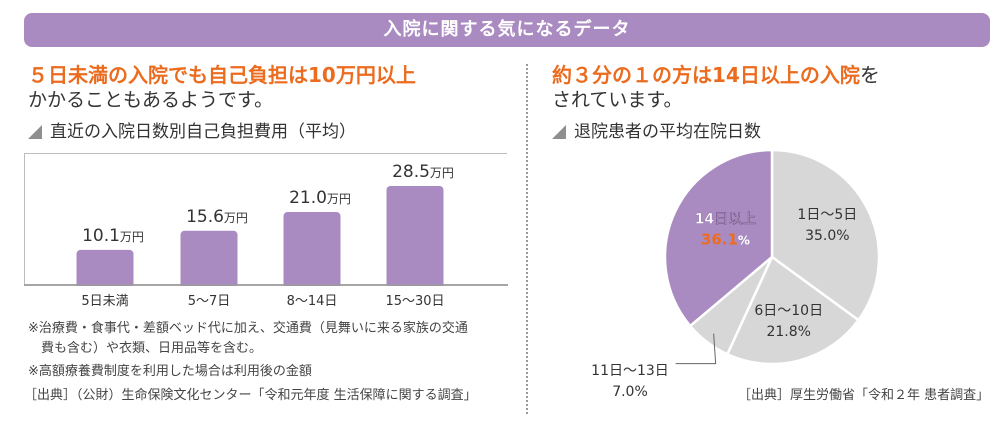 This screenshot has height=422, width=1000. Describe the element at coordinates (864, 395) in the screenshot. I see `right-source: ［出典］厚生労働省「令和２年 患者調査」` at that location.